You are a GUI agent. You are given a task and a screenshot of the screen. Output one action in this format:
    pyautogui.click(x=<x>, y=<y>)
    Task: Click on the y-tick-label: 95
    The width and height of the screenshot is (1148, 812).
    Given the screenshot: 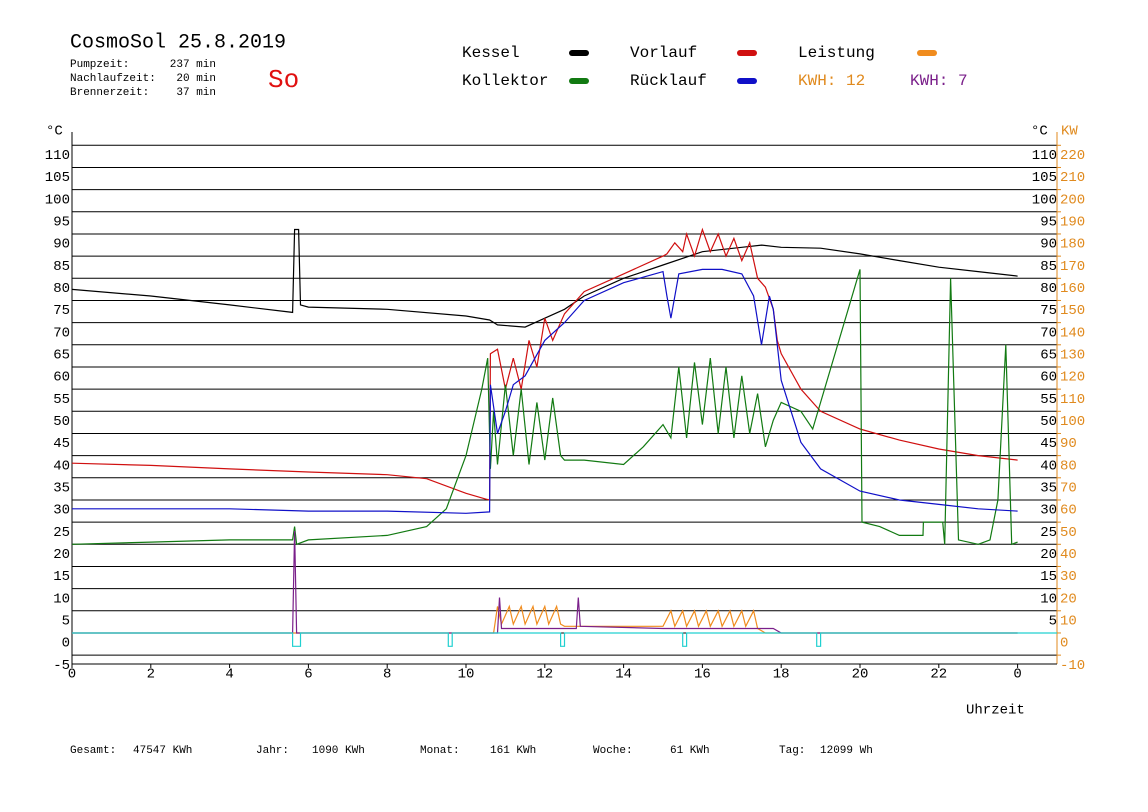 What is the action you would take?
    pyautogui.click(x=61, y=223)
    